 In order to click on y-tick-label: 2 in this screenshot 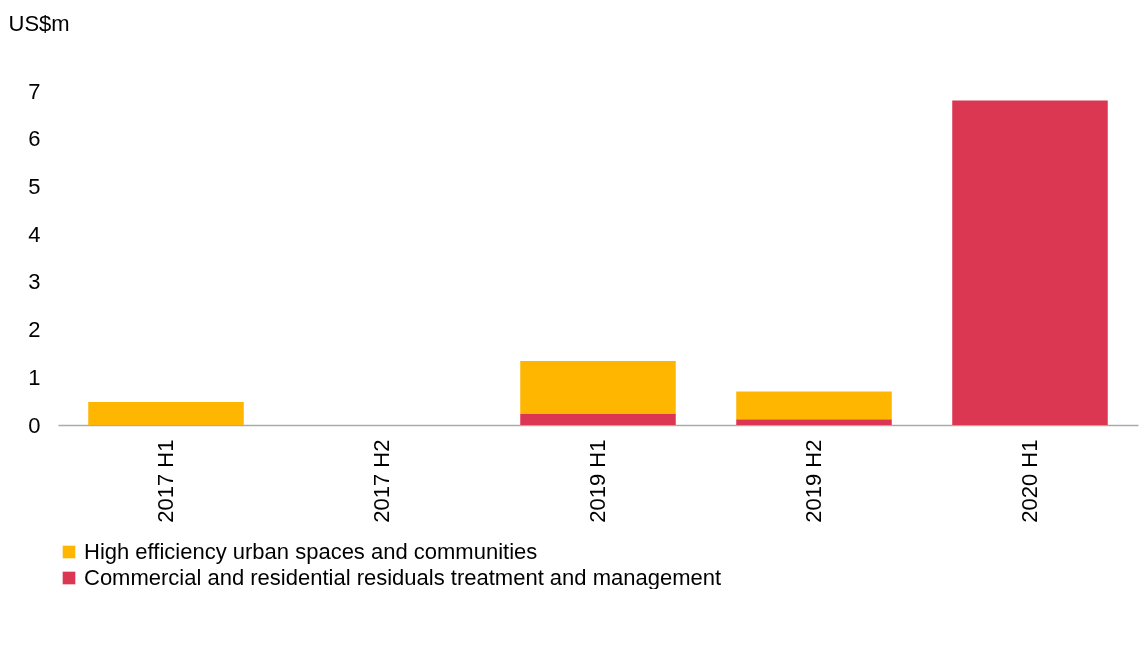, I will do `click(34, 330)`.